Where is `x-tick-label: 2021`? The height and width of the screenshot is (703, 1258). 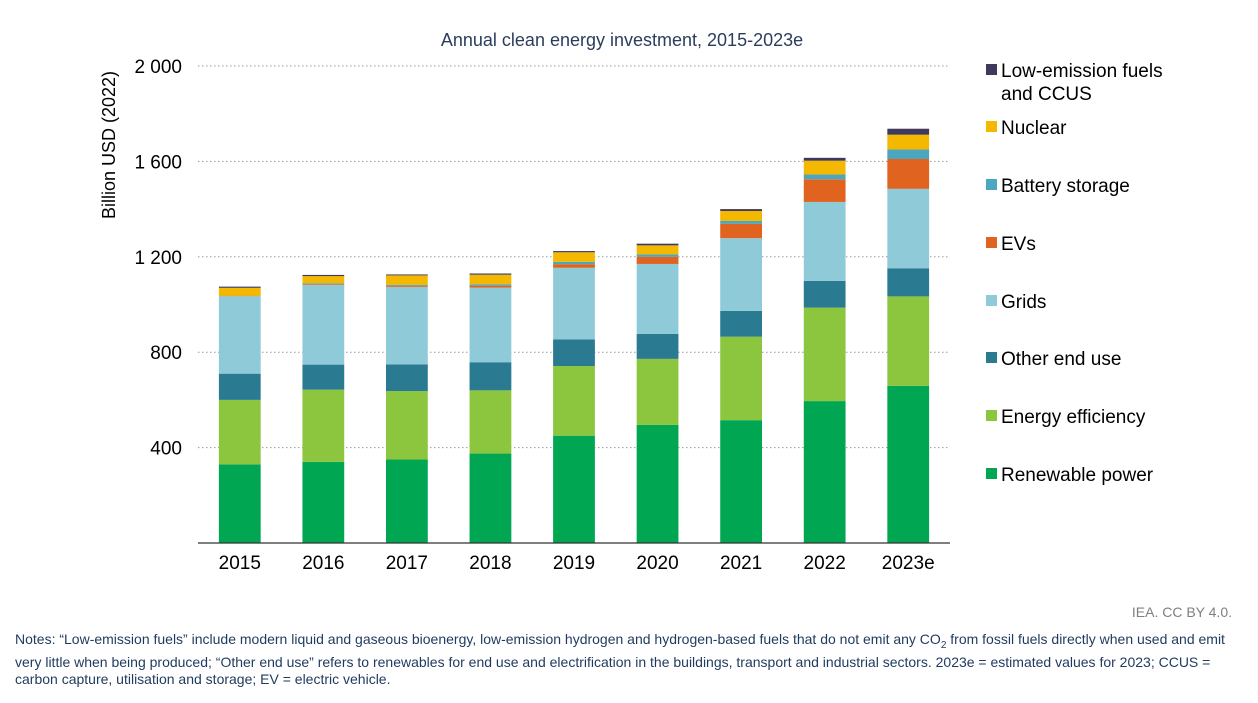
x-tick-label: 2021 is located at coordinates (741, 563).